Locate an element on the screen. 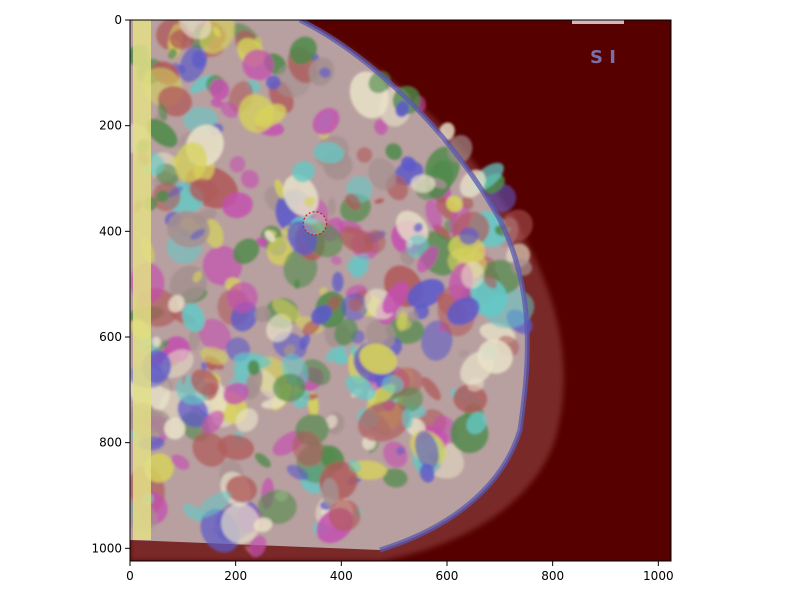 The height and width of the screenshot is (600, 800). x-tick-label: 1000 is located at coordinates (658, 576).